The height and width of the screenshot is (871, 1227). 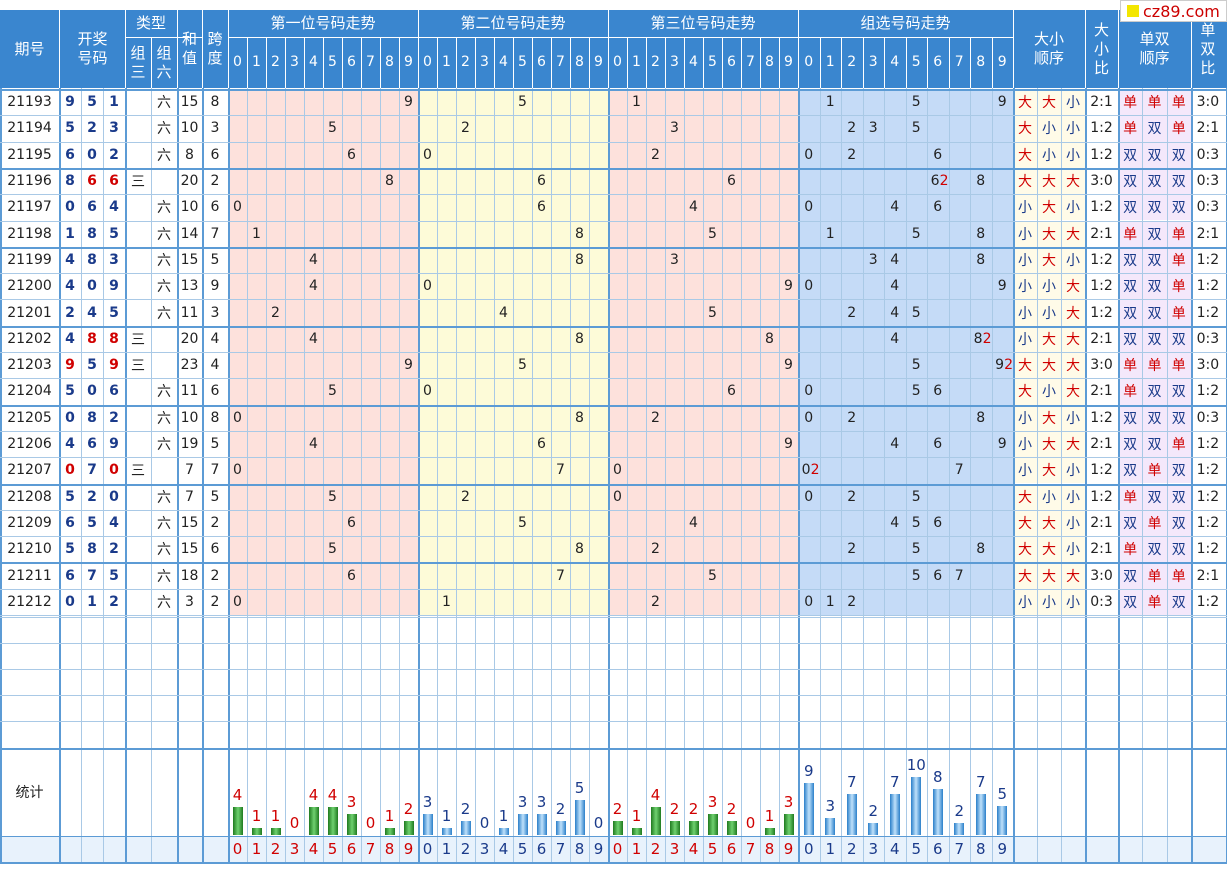 I want to click on period-cell: 21196, so click(x=29, y=181).